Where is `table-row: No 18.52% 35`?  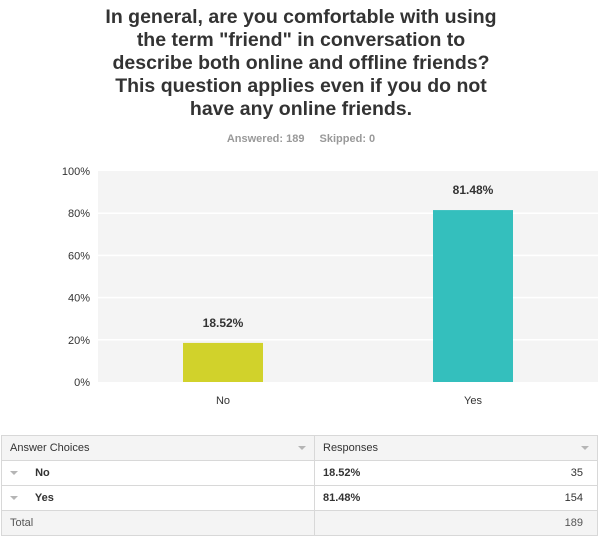
table-row: No 18.52% 35 is located at coordinates (299, 473).